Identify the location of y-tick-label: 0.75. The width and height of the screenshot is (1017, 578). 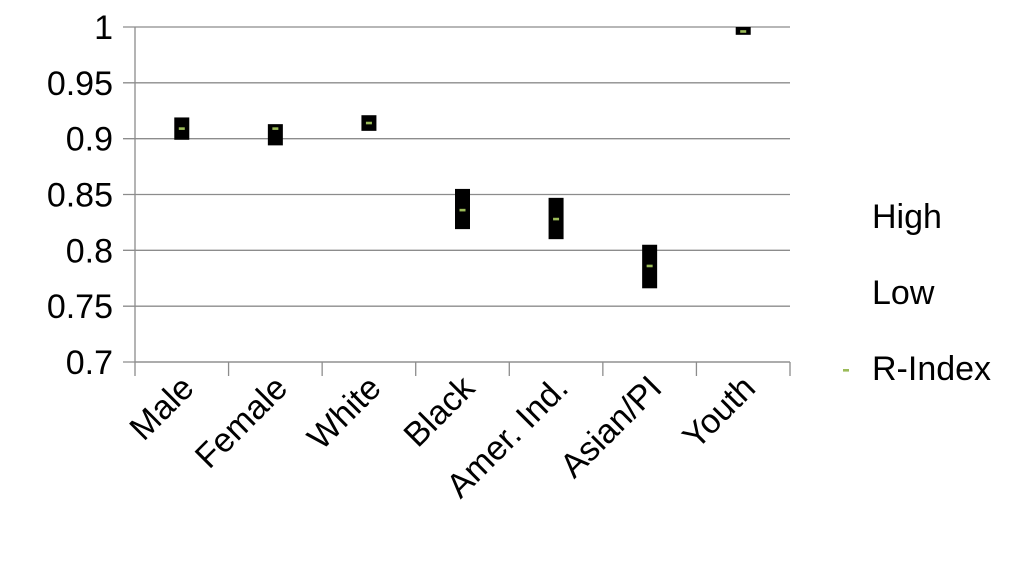
(80, 307).